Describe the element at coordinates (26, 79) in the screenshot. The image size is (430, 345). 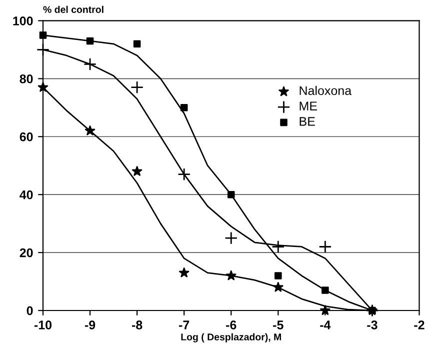
I see `y-tick-label: 80` at that location.